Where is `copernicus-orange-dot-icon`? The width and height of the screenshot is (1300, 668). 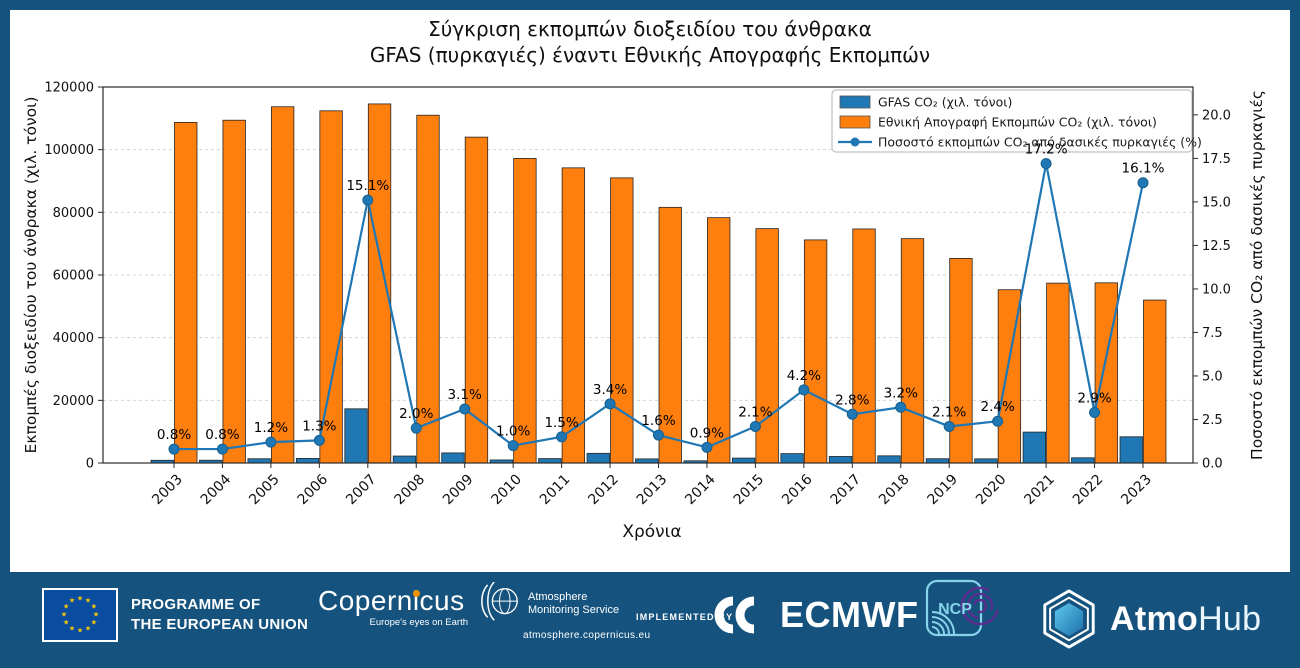
copernicus-orange-dot-icon is located at coordinates (416, 593).